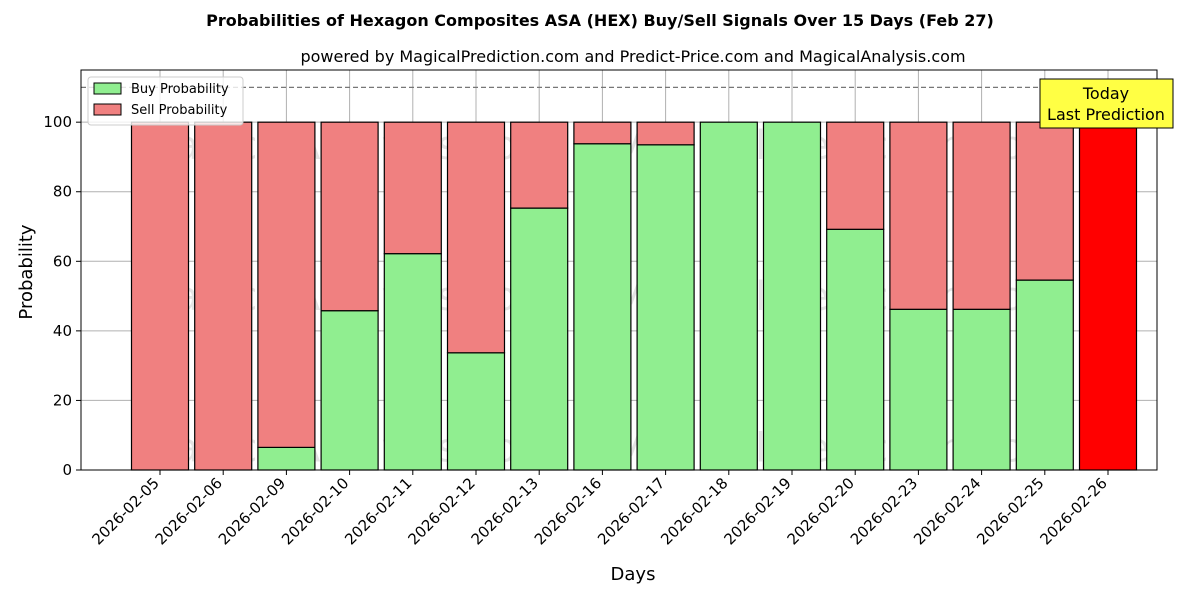 The width and height of the screenshot is (1200, 600). I want to click on today-annotation-line2: Last Prediction, so click(1106, 114).